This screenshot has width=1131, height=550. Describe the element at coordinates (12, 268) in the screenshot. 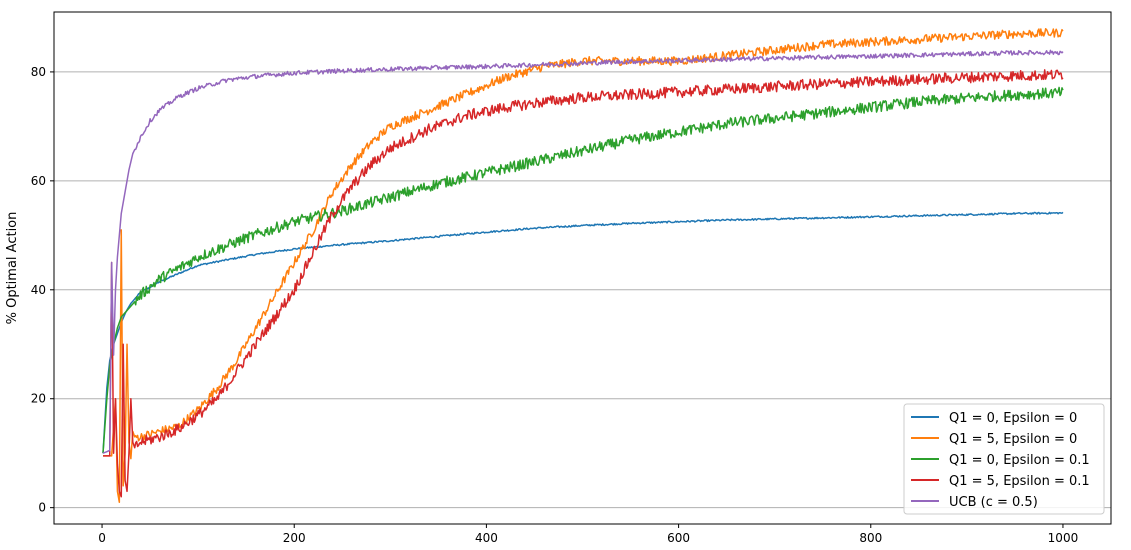

I see `y-axis-title: % Optimal Action` at that location.